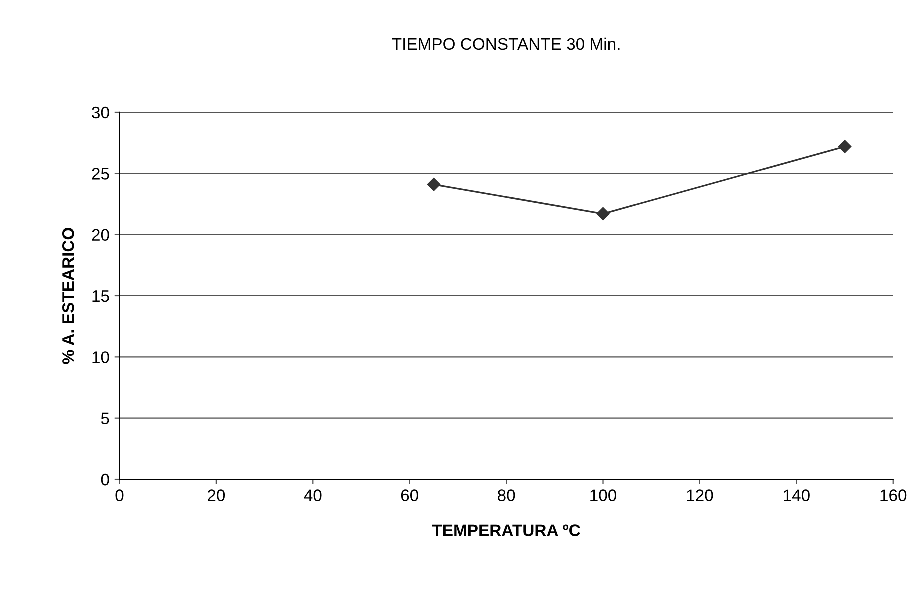 This screenshot has width=921, height=592. I want to click on x-tick-label: 140, so click(797, 496).